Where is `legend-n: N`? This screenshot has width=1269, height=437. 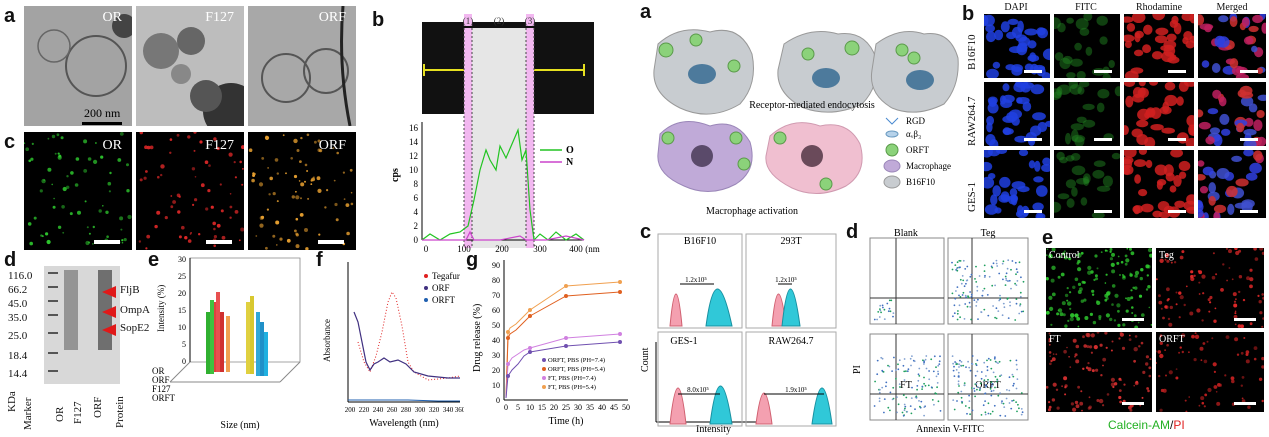 legend-n: N is located at coordinates (570, 162).